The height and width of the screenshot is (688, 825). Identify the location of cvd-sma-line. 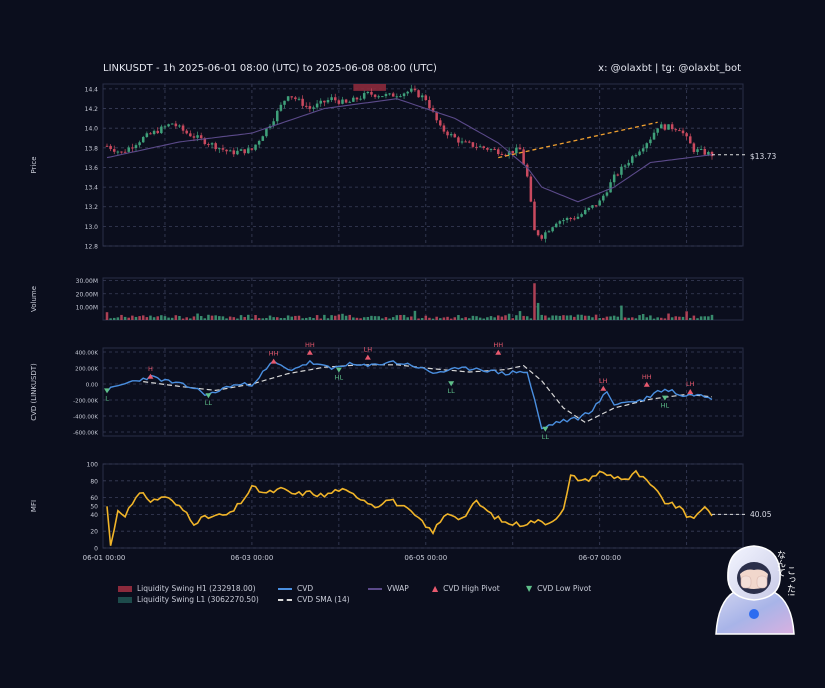
(428, 394).